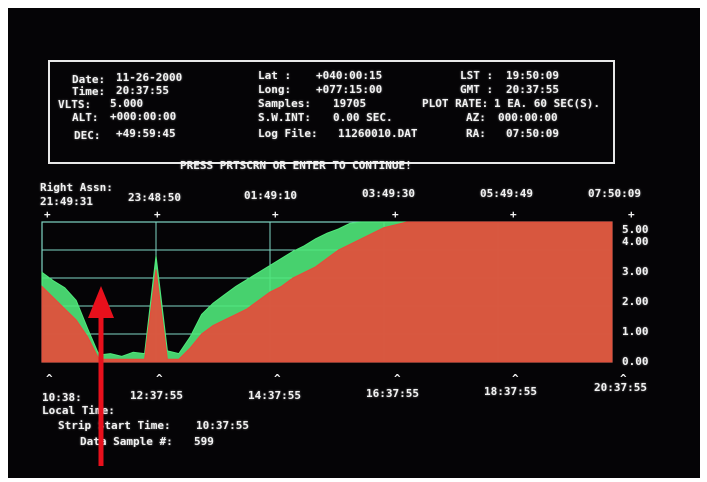 This screenshot has width=707, height=482. What do you see at coordinates (89, 79) in the screenshot?
I see `date-label: Date:` at bounding box center [89, 79].